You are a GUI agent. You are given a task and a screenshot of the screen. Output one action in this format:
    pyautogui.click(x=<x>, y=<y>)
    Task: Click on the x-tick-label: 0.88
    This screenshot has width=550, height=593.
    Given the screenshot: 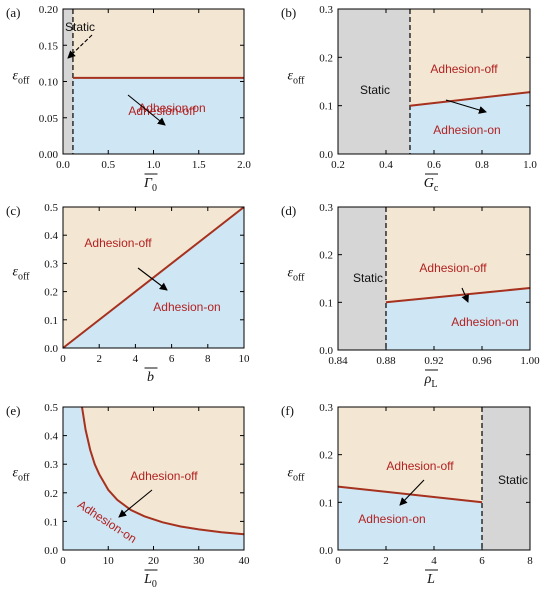 What is the action you would take?
    pyautogui.click(x=386, y=361)
    